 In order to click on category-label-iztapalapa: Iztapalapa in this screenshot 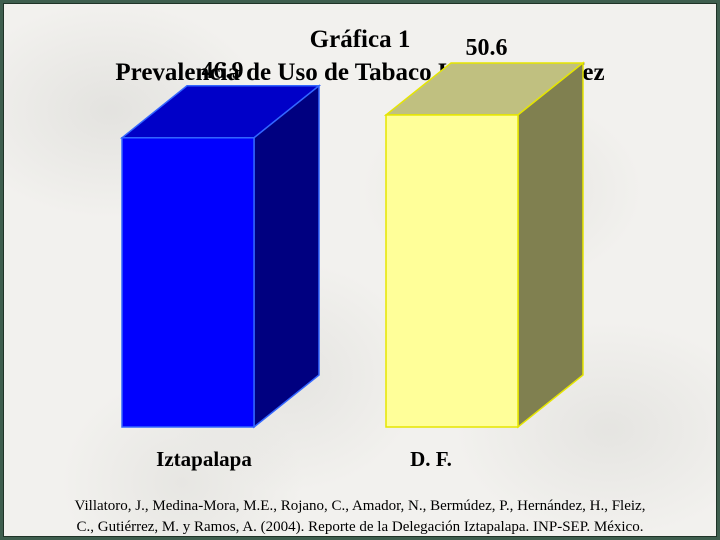, I will do `click(204, 459)`.